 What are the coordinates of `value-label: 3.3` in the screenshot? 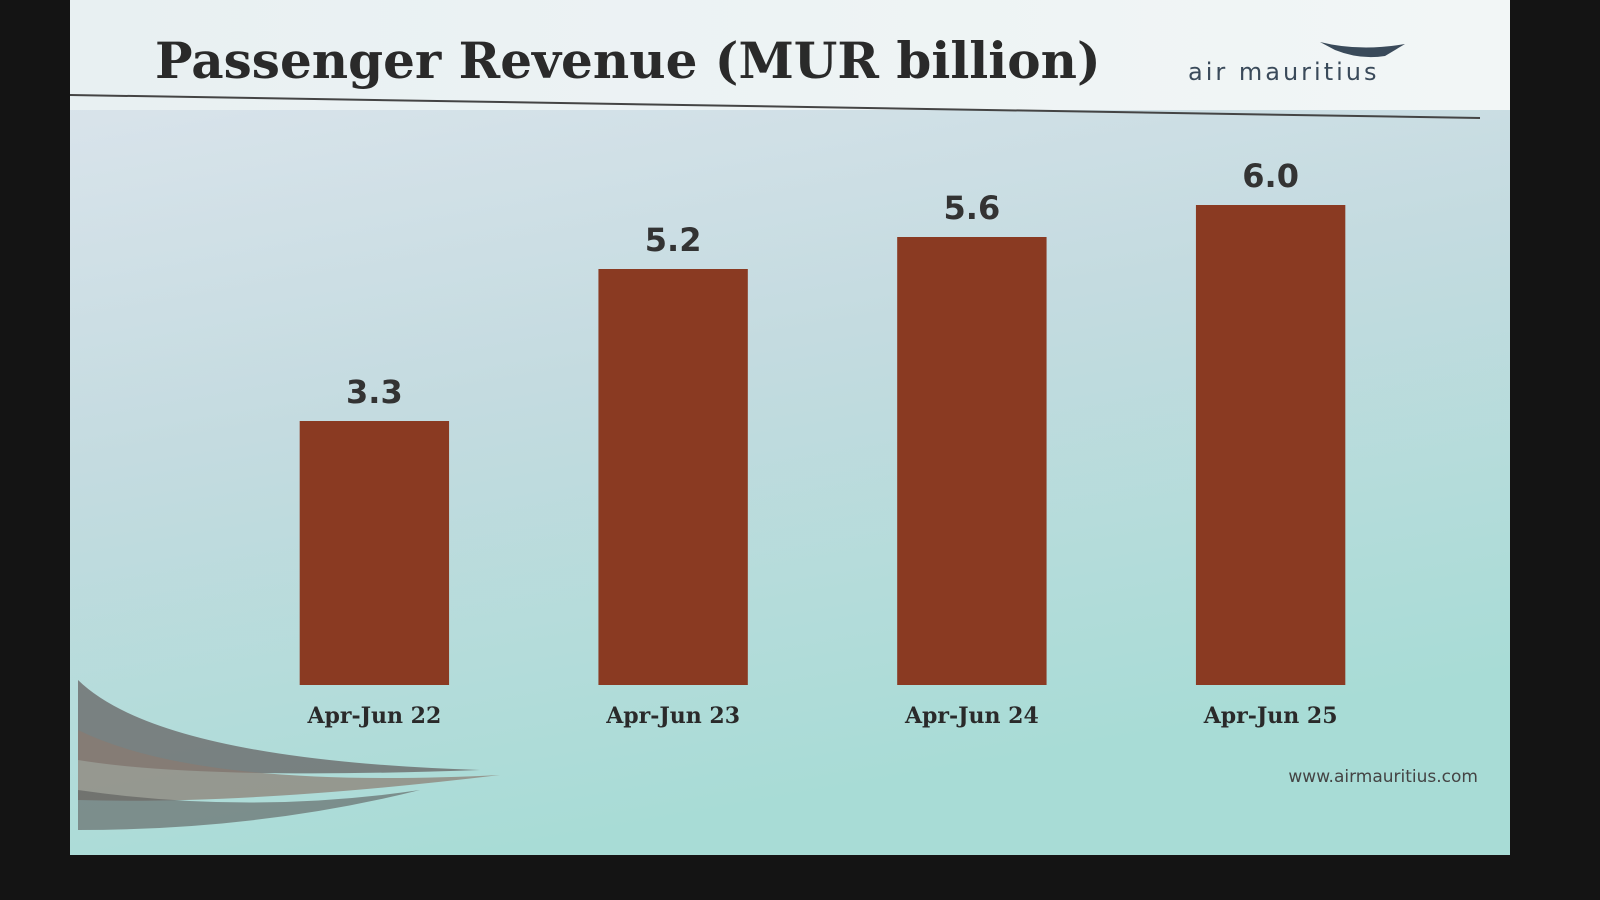 It's located at (374, 392).